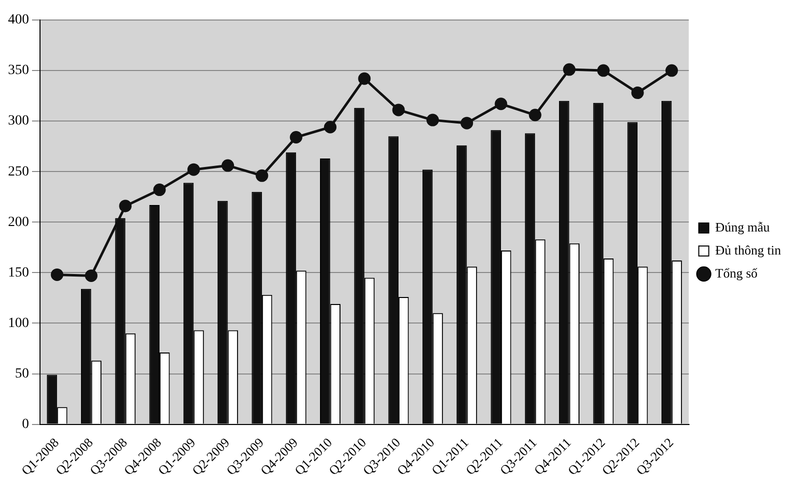 The image size is (801, 487). I want to click on y-tick-label: 0, so click(25, 424).